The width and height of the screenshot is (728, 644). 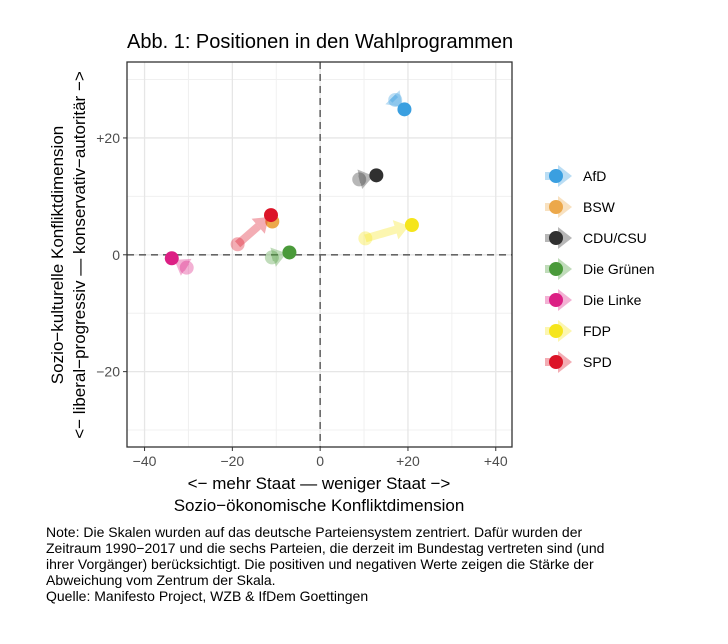 What do you see at coordinates (556, 269) in the screenshot?
I see `legend-point-die-gr-nen` at bounding box center [556, 269].